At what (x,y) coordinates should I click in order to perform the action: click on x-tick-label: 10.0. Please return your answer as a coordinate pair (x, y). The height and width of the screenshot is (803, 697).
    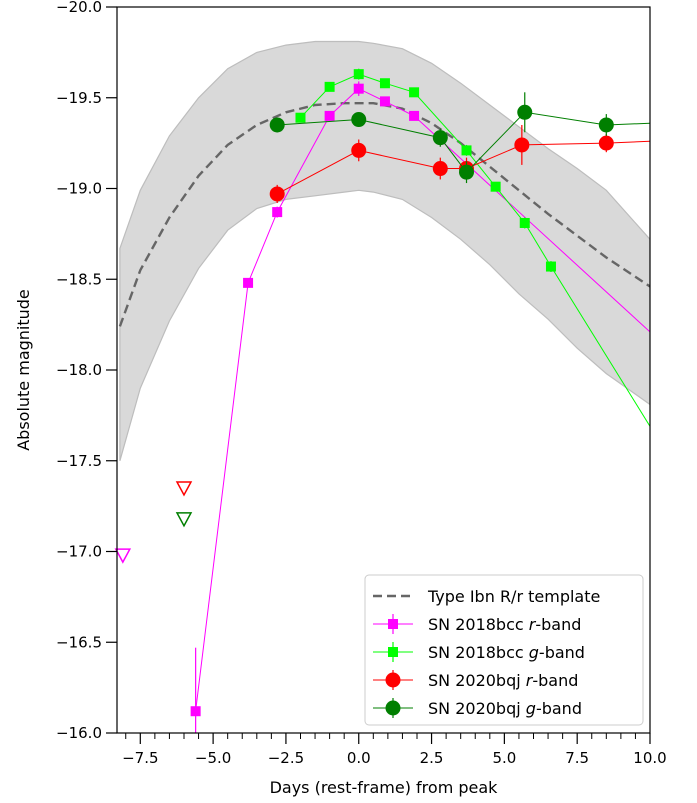
    Looking at the image, I should click on (649, 758).